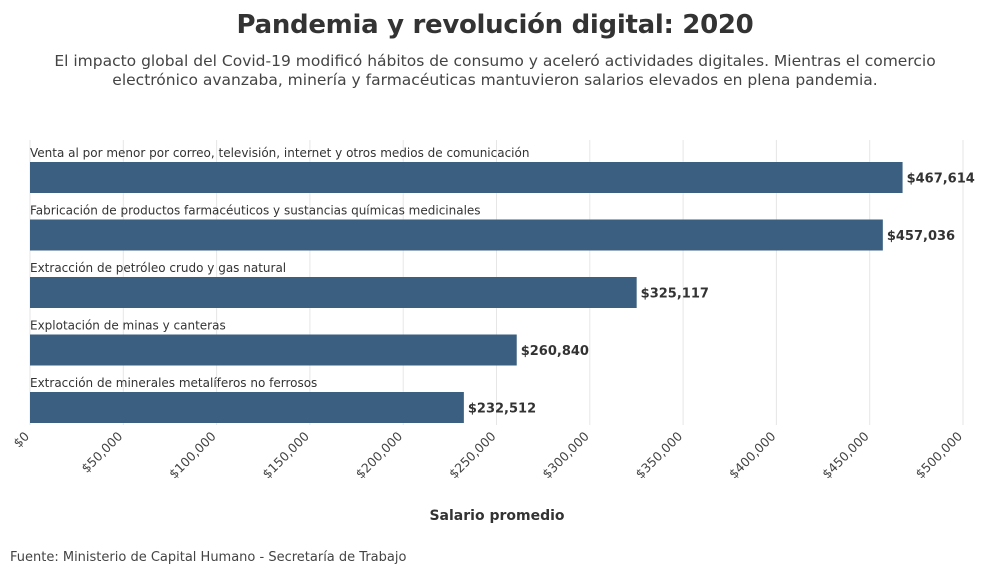  What do you see at coordinates (565, 454) in the screenshot?
I see `x-tick-label: $300,000` at bounding box center [565, 454].